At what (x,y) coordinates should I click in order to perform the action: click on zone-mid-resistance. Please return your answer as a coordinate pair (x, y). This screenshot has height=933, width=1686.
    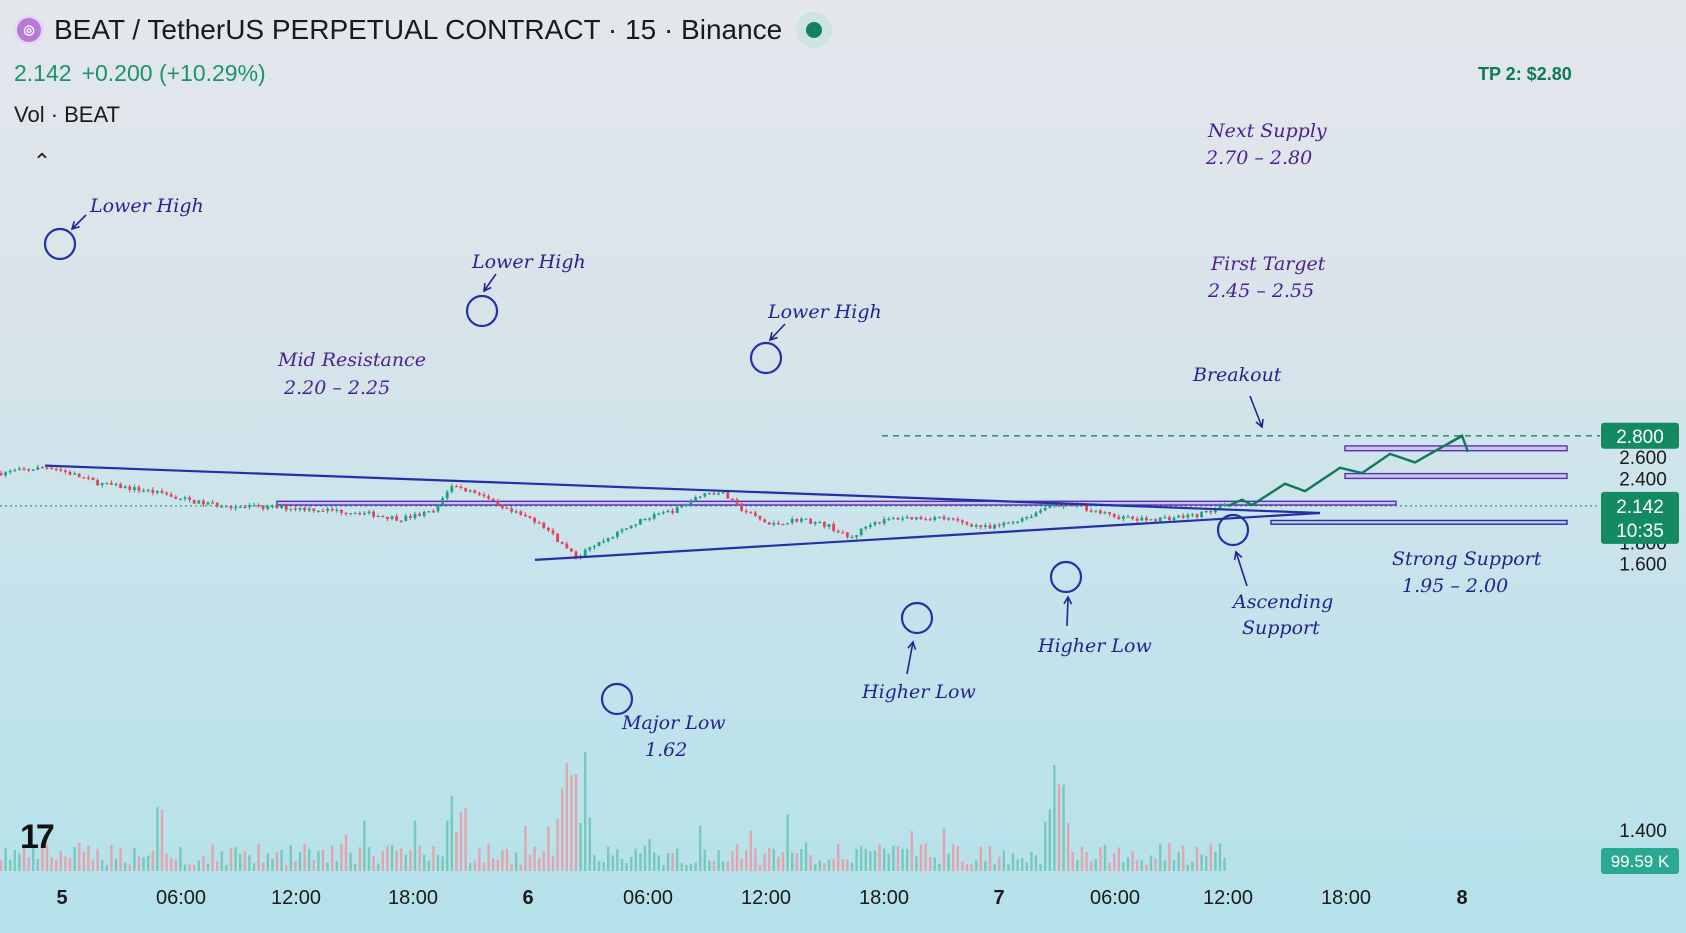
    Looking at the image, I should click on (836, 503).